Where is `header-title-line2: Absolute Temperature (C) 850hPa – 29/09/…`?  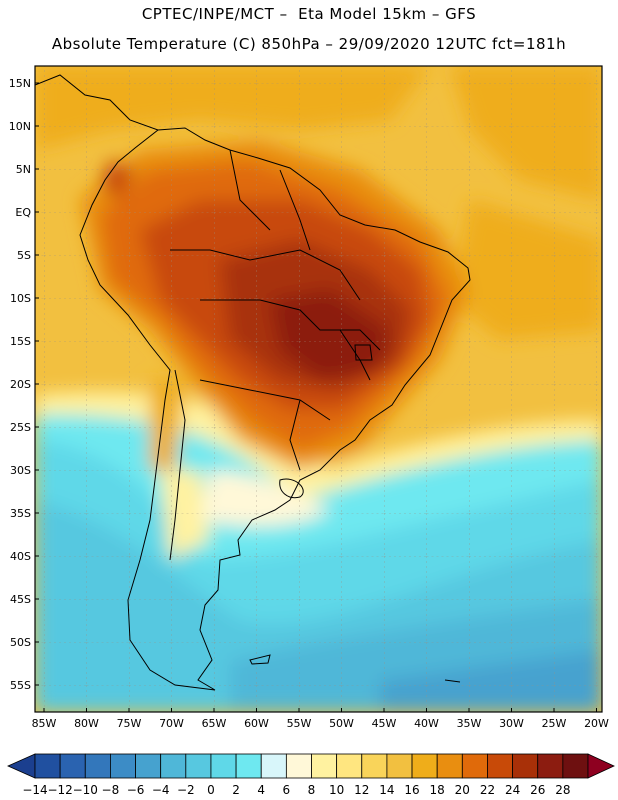
header-title-line2: Absolute Temperature (C) 850hPa – 29/09/… is located at coordinates (309, 44).